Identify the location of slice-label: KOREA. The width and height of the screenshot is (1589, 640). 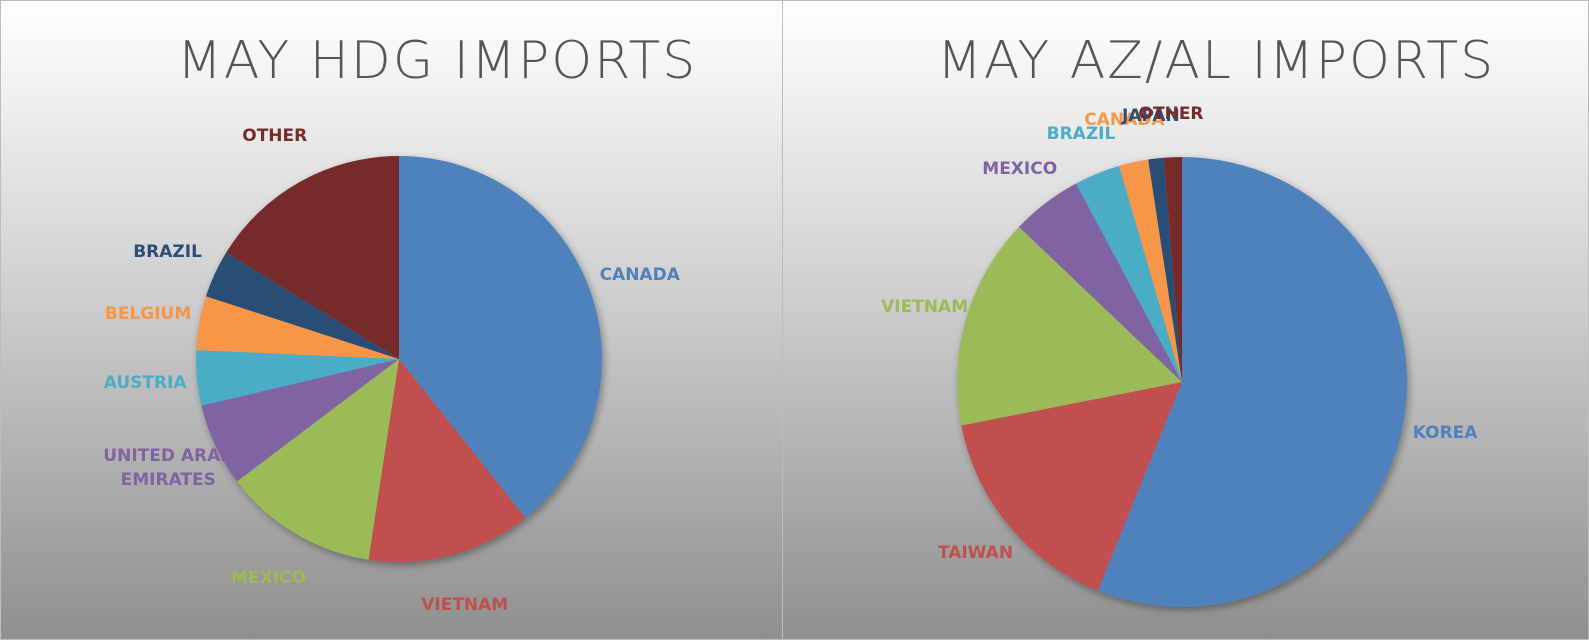
(1445, 433).